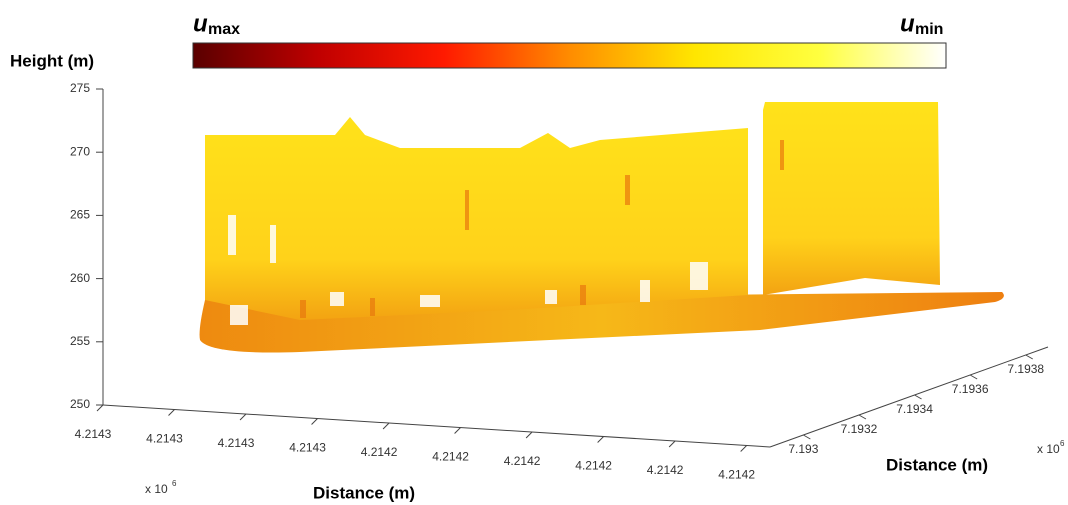 The height and width of the screenshot is (505, 1068). I want to click on y-multiplier: x 10 6, so click(1051, 447).